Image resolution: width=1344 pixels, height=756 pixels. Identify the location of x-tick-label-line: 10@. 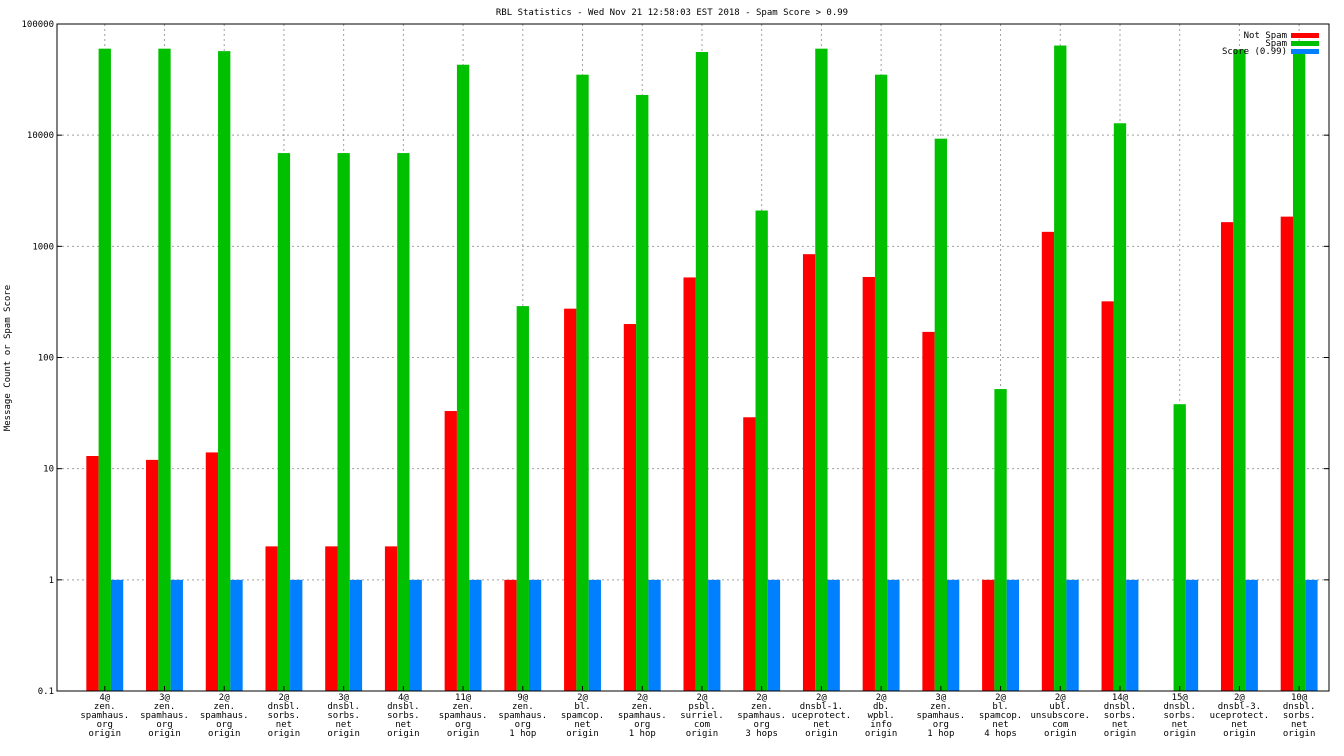
(1299, 698).